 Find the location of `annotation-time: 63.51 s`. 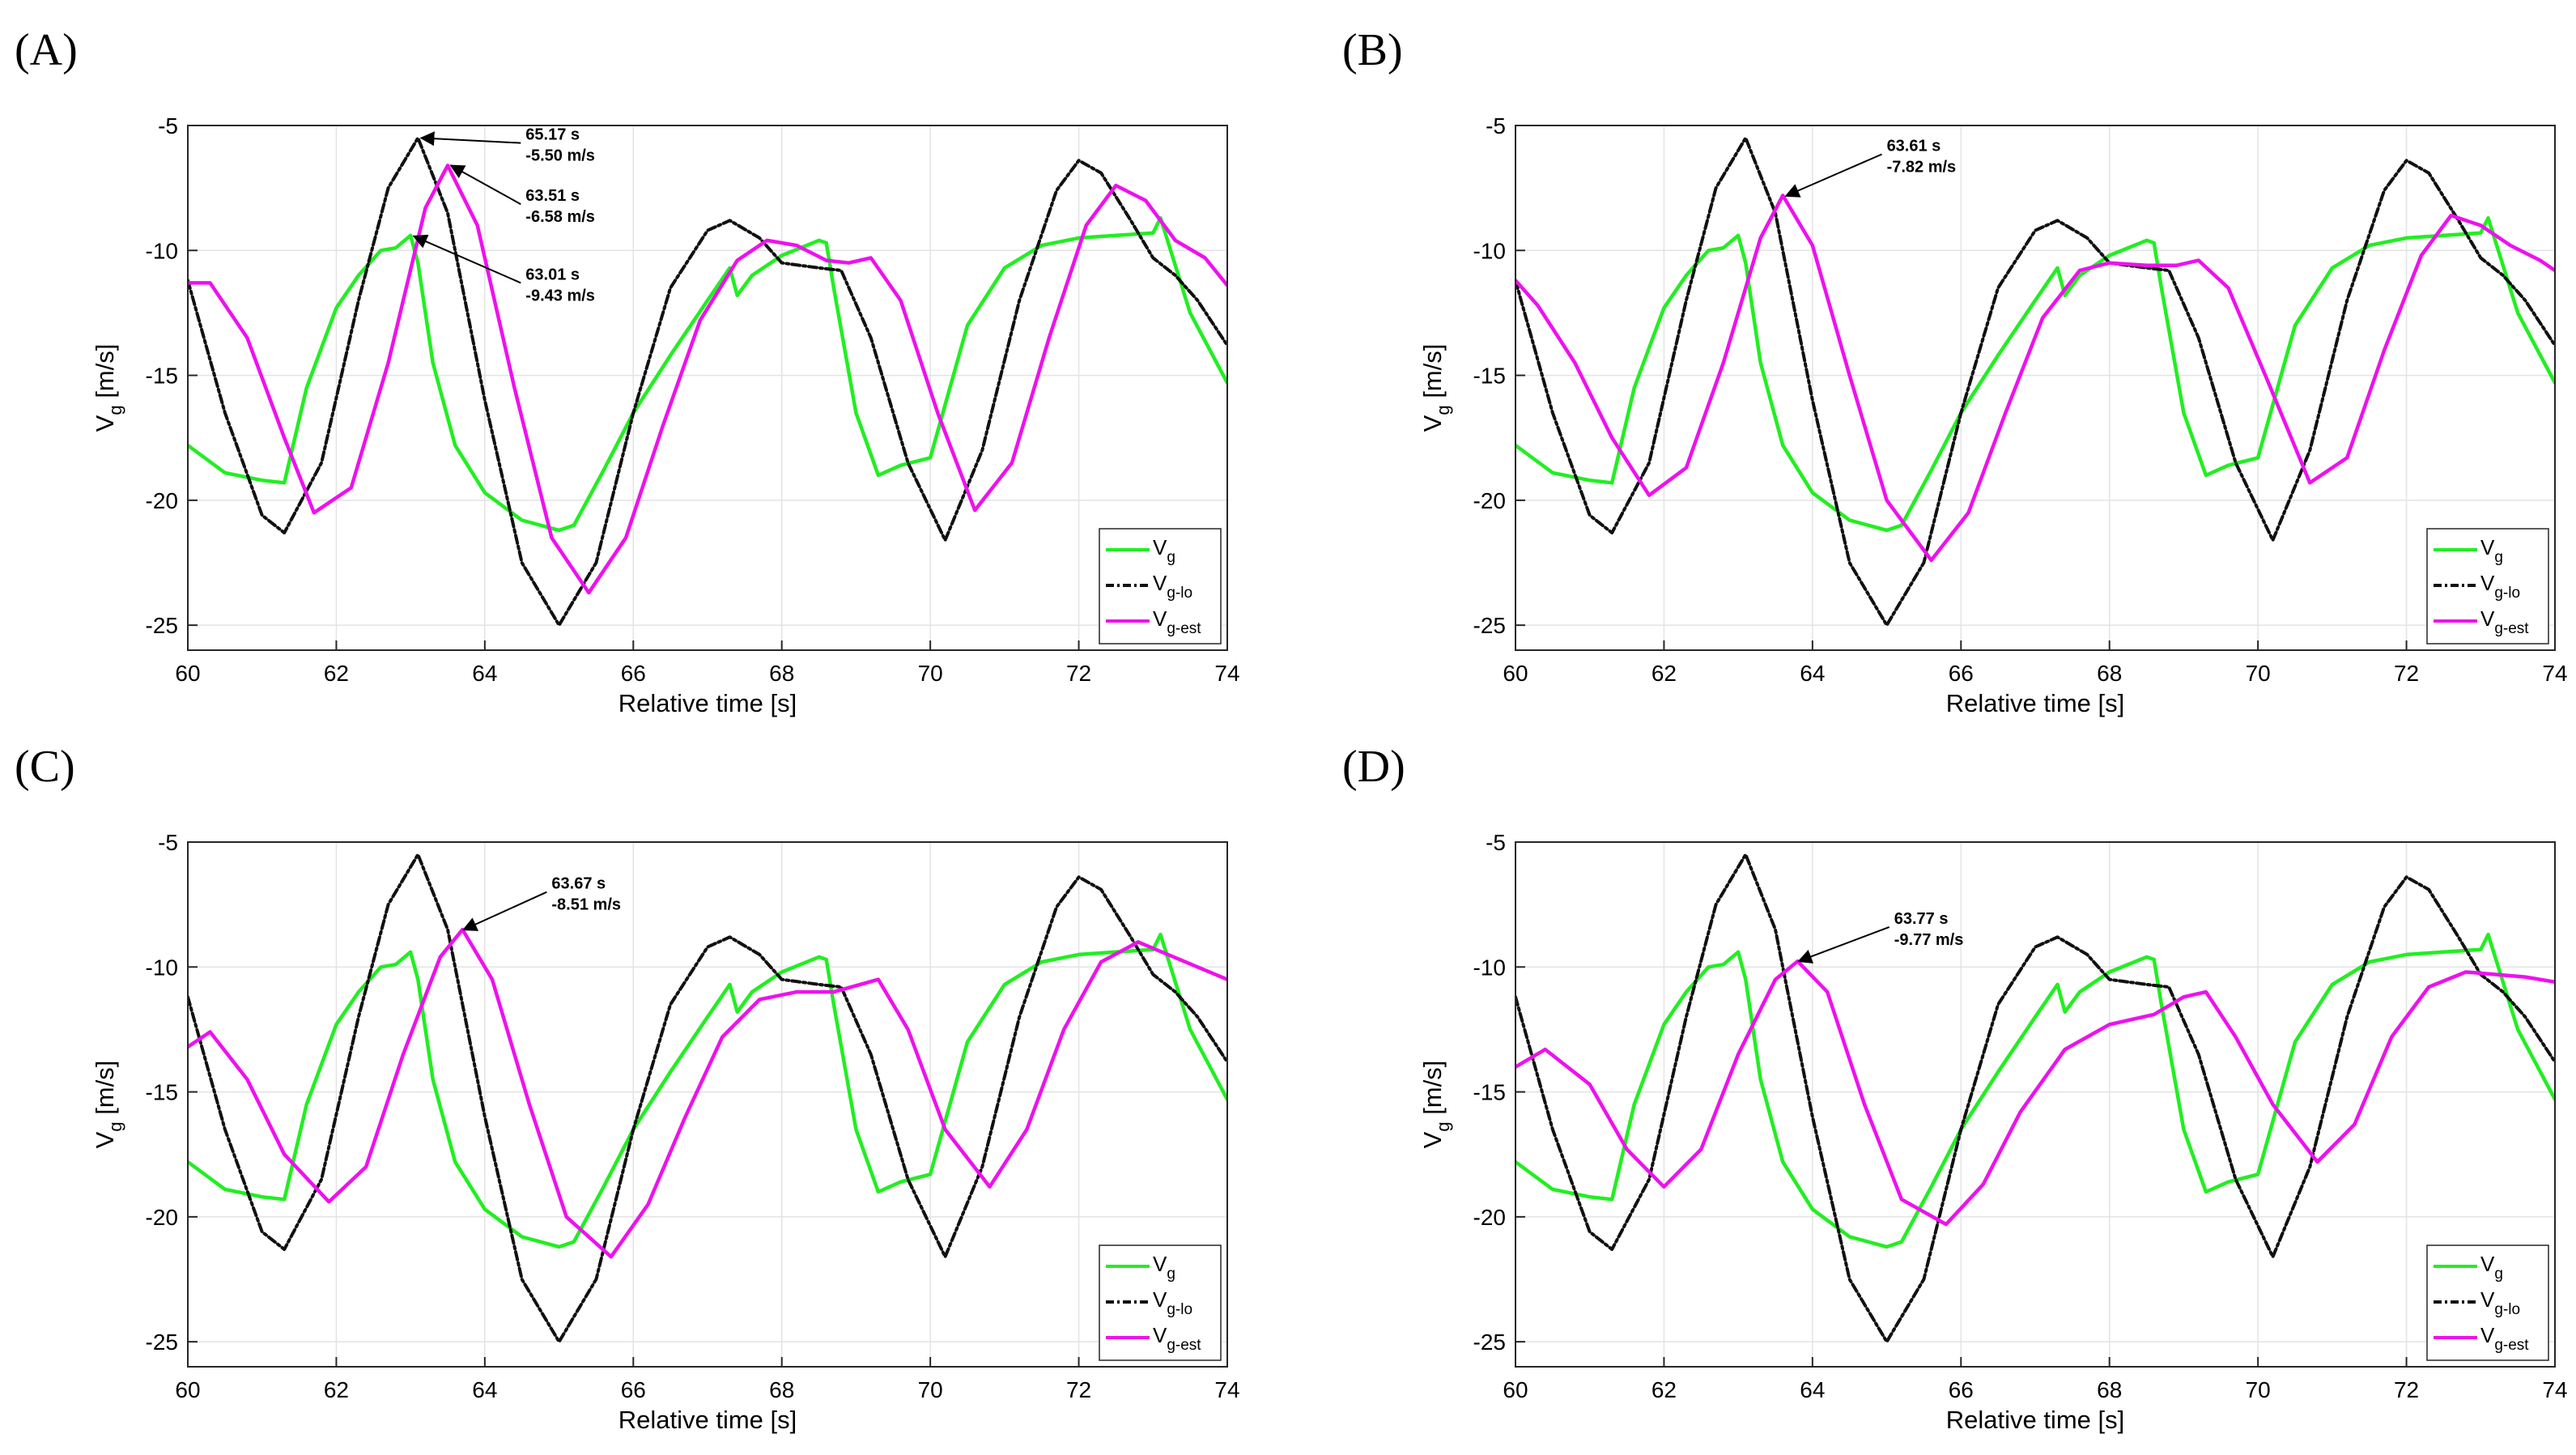

annotation-time: 63.51 s is located at coordinates (552, 196).